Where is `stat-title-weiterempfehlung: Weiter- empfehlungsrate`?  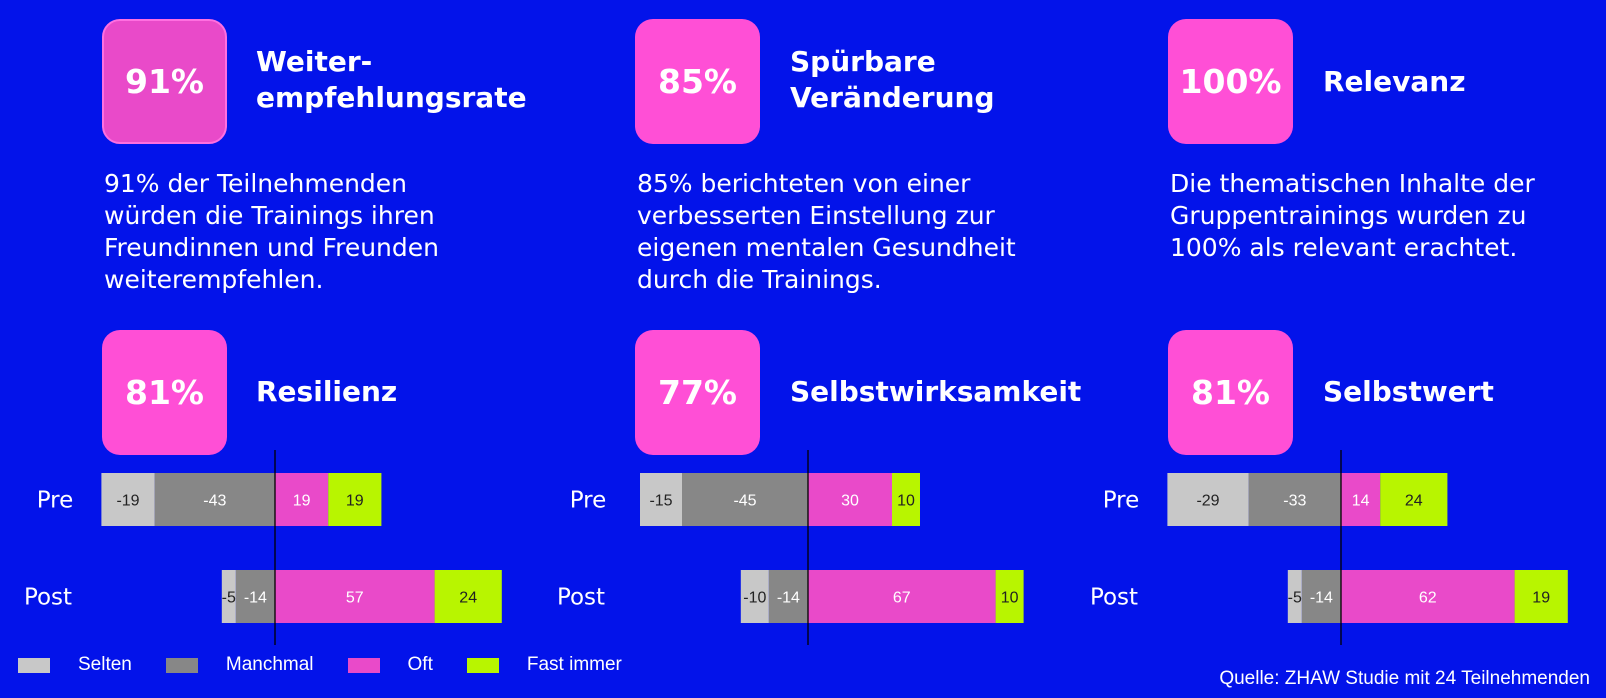 stat-title-weiterempfehlung: Weiter- empfehlungsrate is located at coordinates (391, 79).